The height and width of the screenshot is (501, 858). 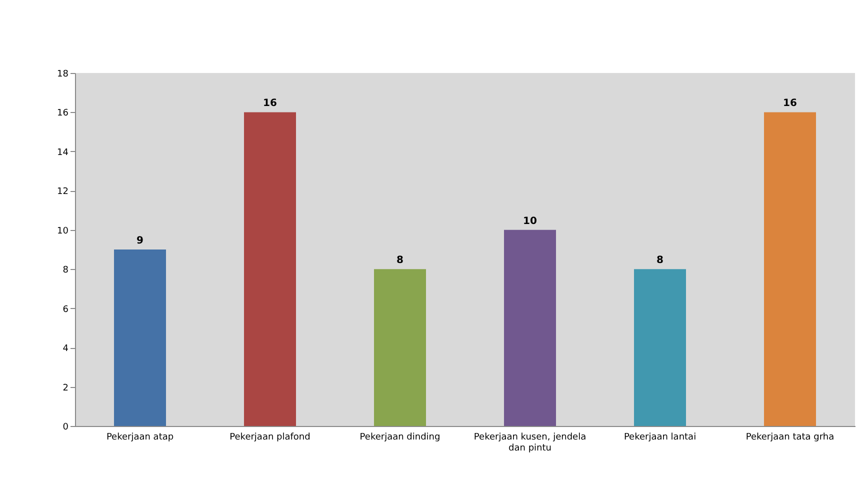 What do you see at coordinates (530, 443) in the screenshot?
I see `x-tick-label: Pekerjaan kusen, jendela dan pintu` at bounding box center [530, 443].